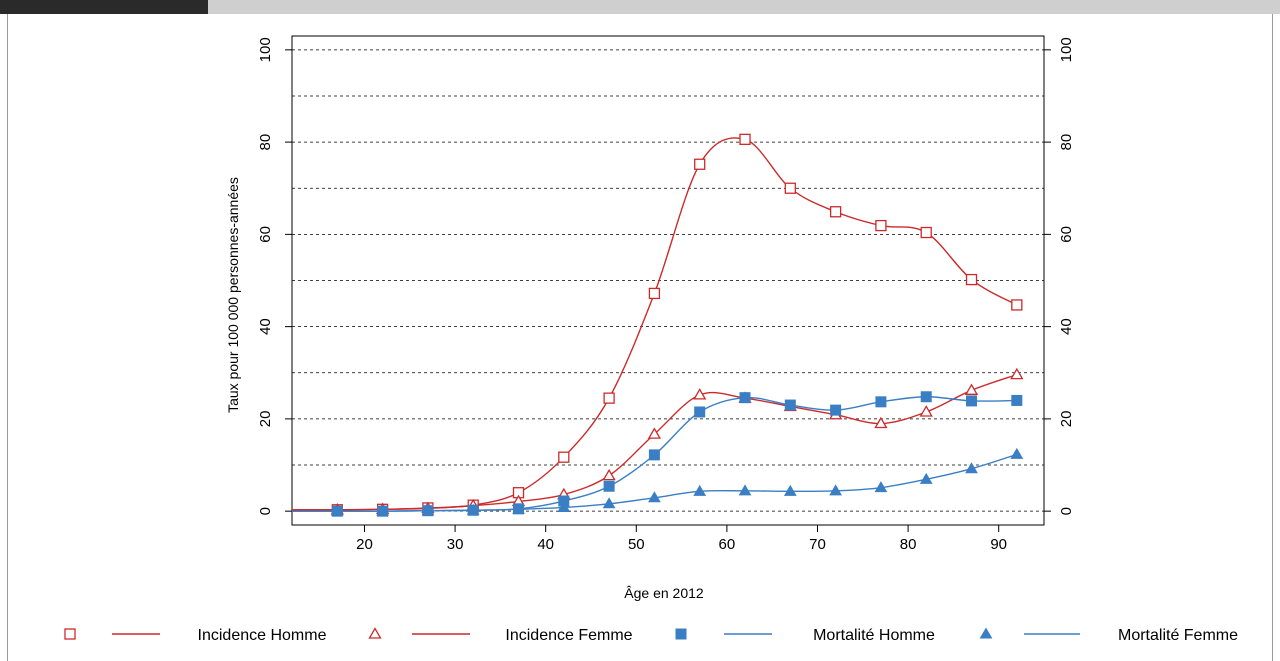  I want to click on y-tick-label-right: 100, so click(1066, 49).